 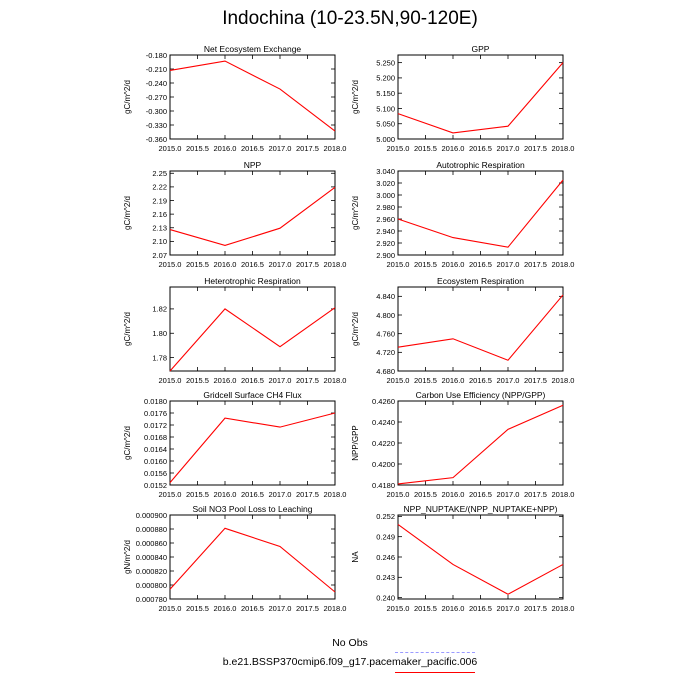 I want to click on chart-title: Soil NO3 Pool Loss to Leaching, so click(x=252, y=509).